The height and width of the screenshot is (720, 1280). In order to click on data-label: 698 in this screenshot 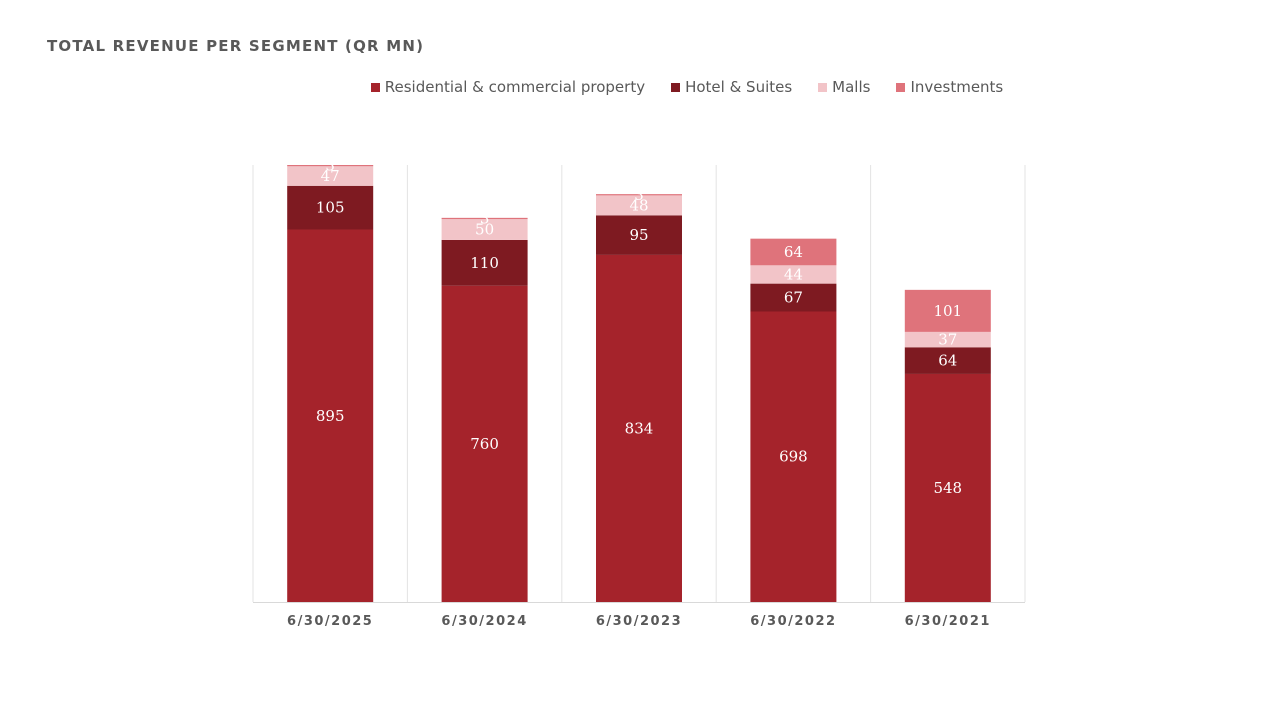, I will do `click(793, 457)`.